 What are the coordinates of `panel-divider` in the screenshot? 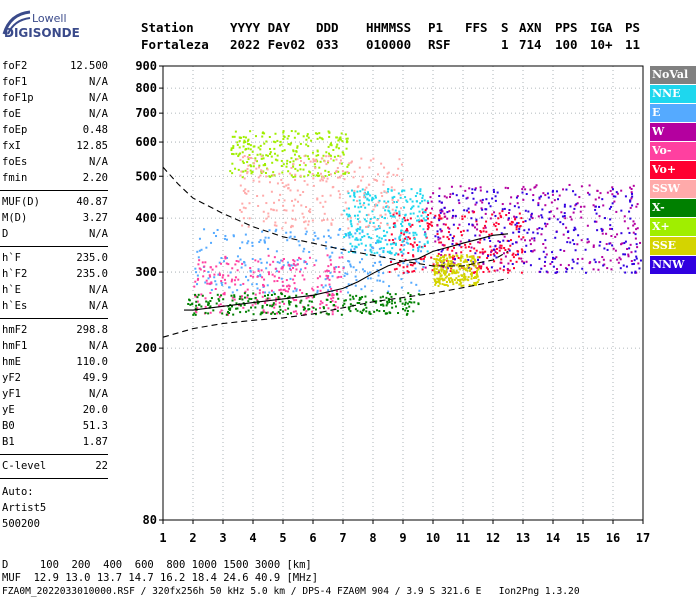 It's located at (54, 246).